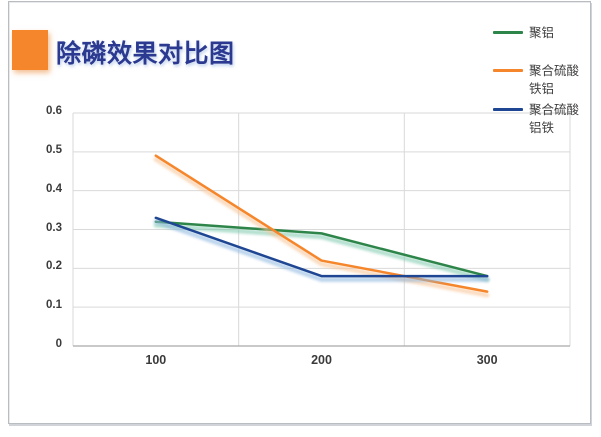  I want to click on legend-item: 聚铝, so click(538, 33).